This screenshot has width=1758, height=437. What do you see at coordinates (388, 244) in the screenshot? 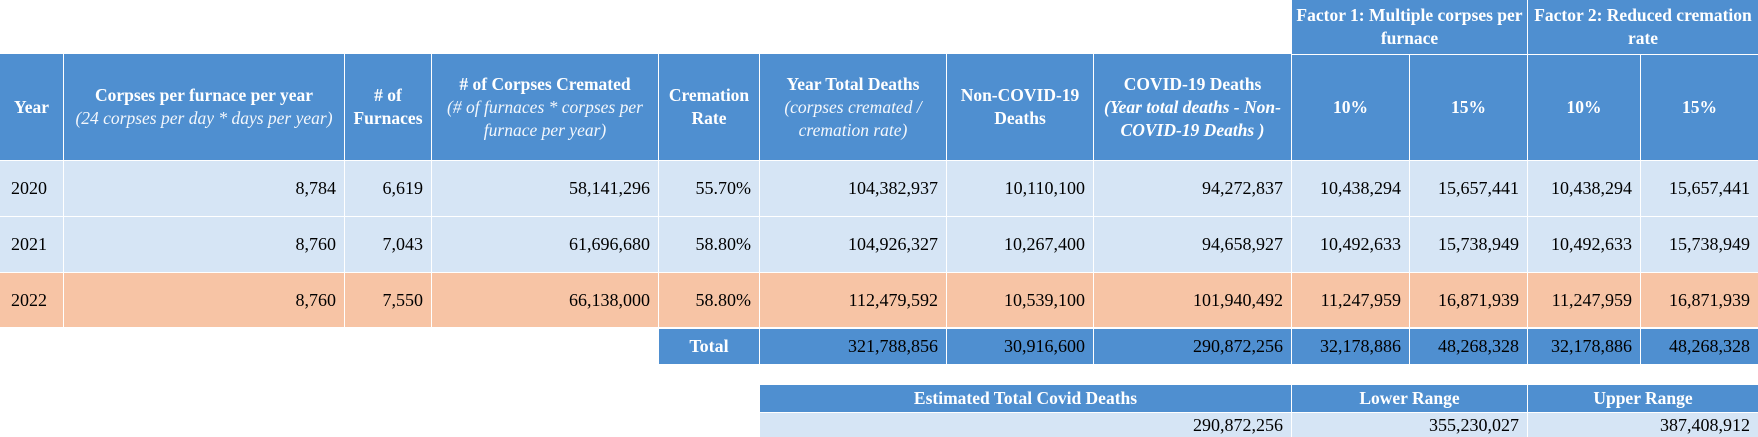
I see `cell-furnaces: 7,043` at bounding box center [388, 244].